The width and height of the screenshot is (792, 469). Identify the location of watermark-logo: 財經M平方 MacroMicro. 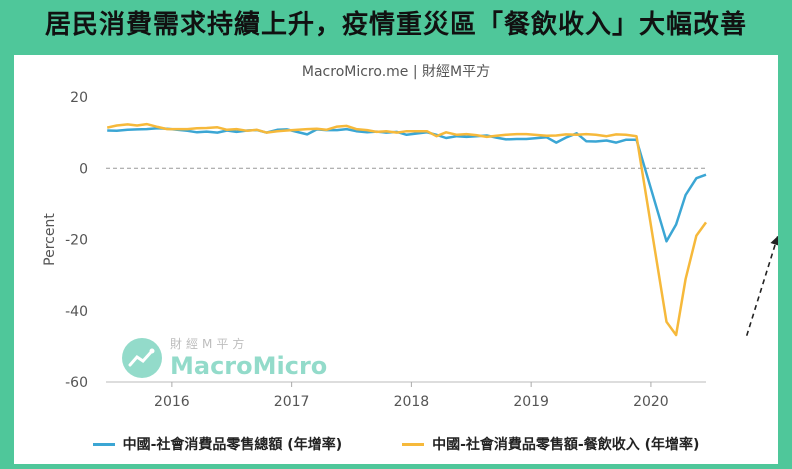
(224, 357).